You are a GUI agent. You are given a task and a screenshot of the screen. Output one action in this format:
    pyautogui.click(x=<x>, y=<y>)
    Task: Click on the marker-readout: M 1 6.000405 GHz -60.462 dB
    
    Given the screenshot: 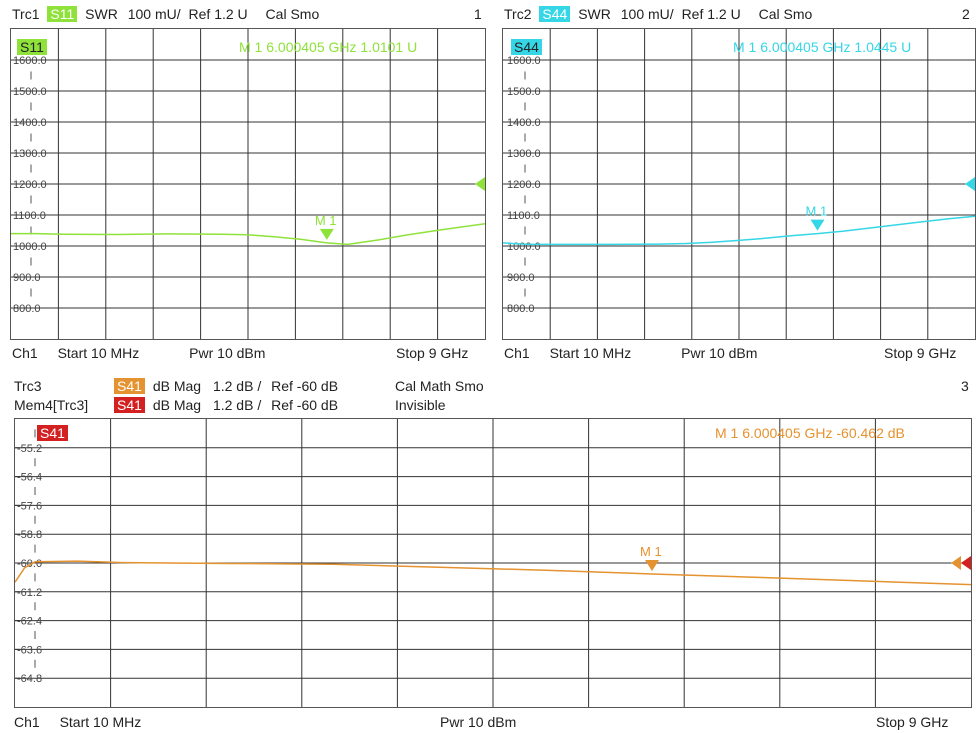 What is the action you would take?
    pyautogui.click(x=810, y=433)
    